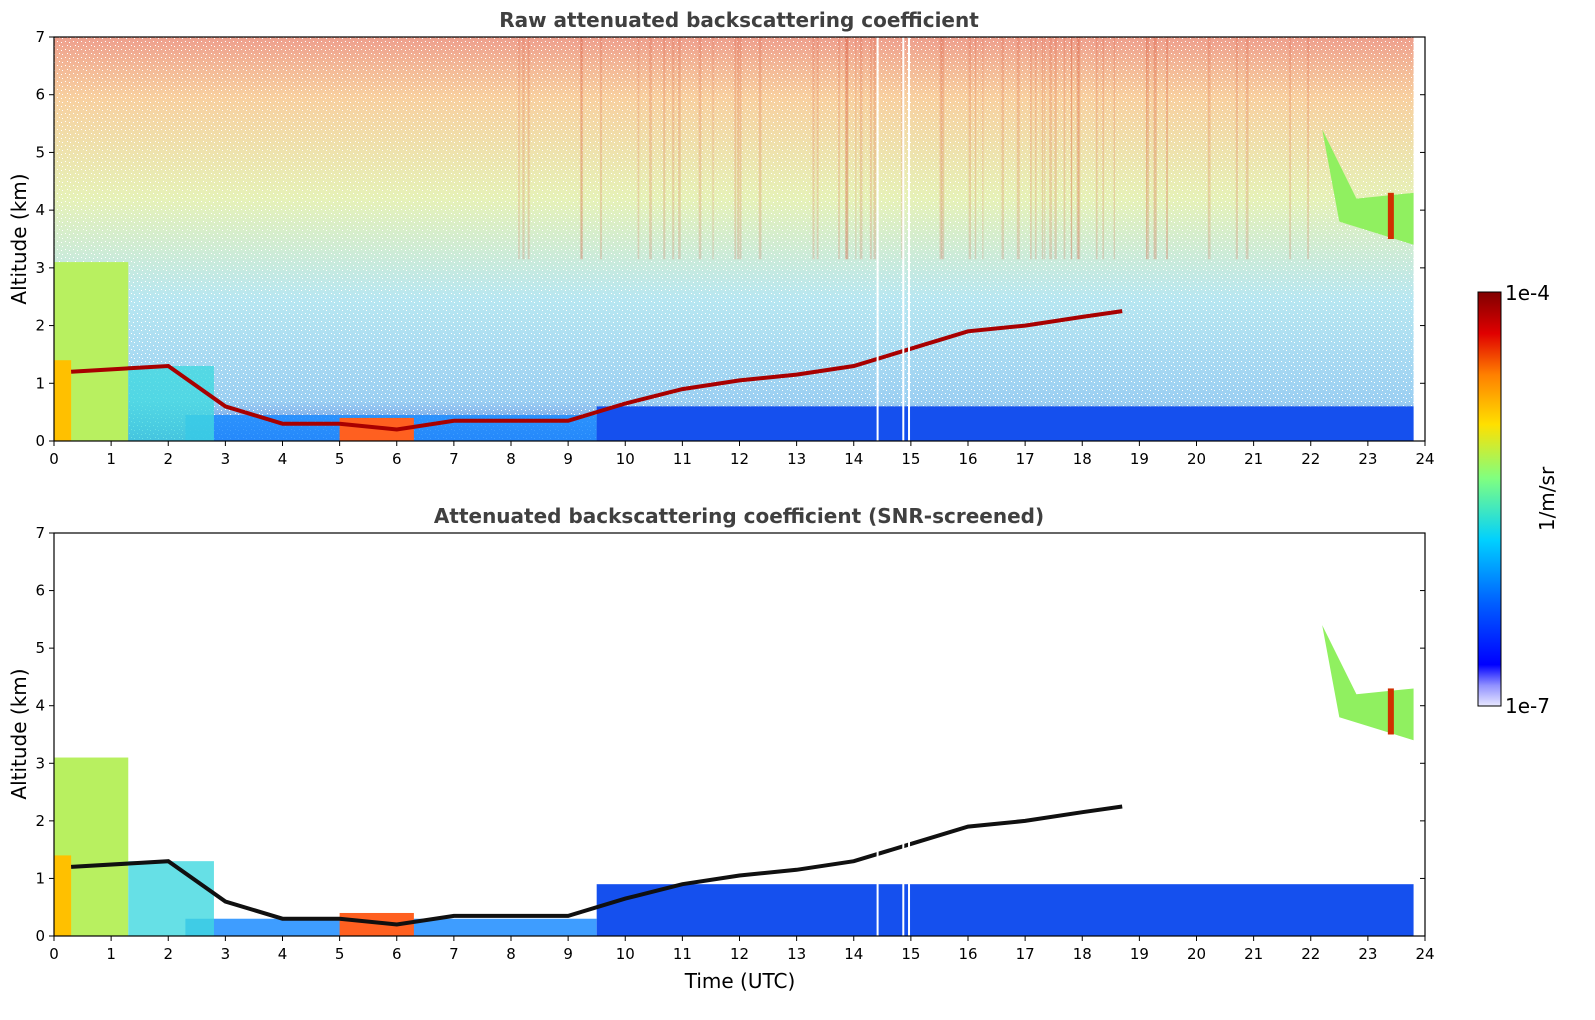 This screenshot has height=1020, width=1595. Describe the element at coordinates (168, 459) in the screenshot. I see `x-tick-label: 2` at that location.